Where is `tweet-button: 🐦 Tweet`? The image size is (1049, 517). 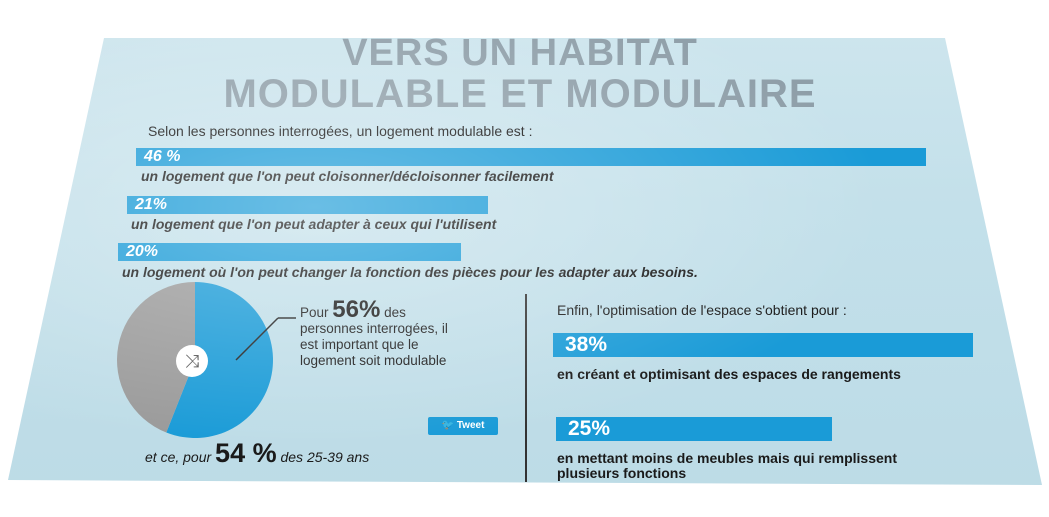
tweet-button: 🐦 Tweet is located at coordinates (463, 426).